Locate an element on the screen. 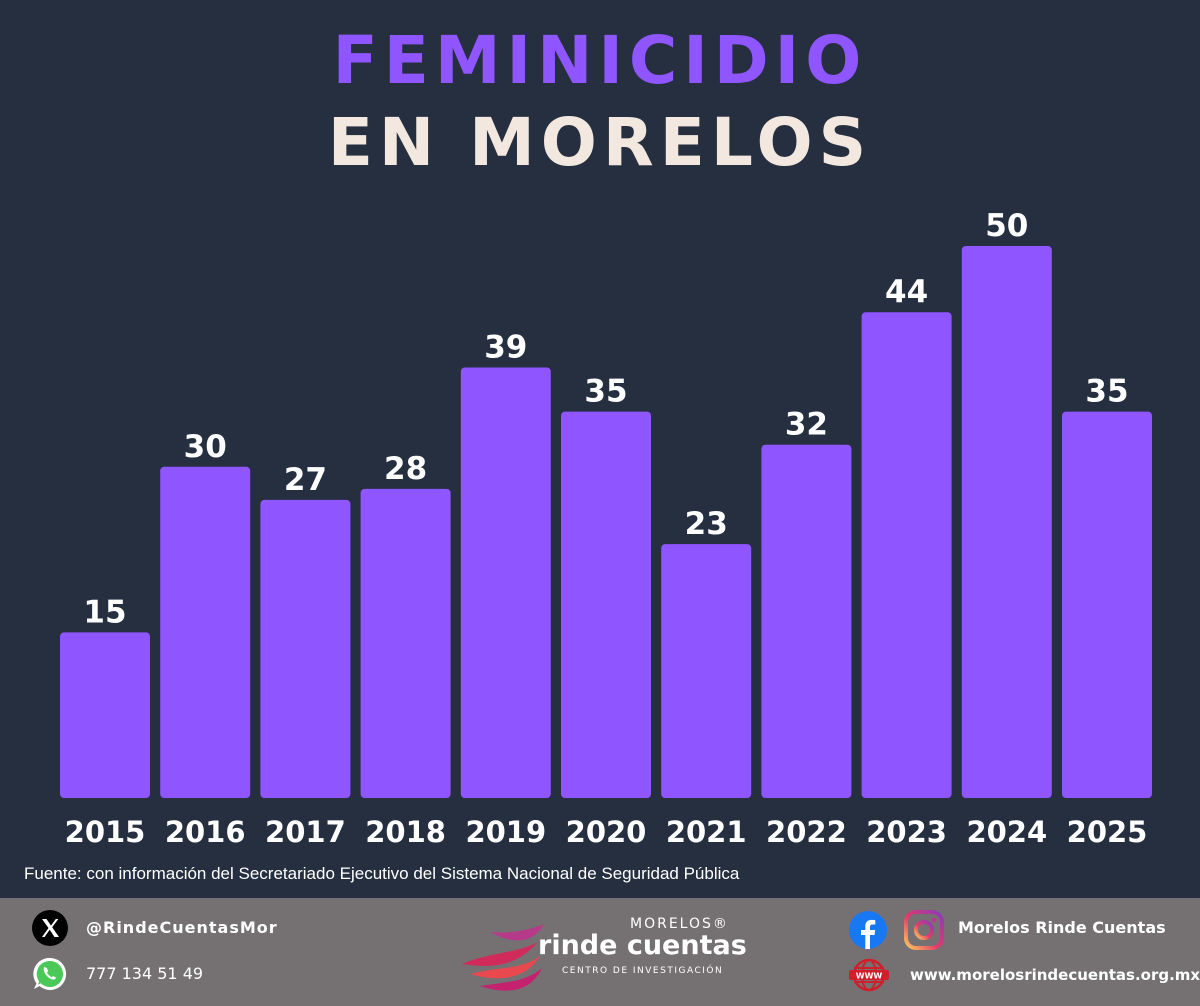  value-label-2017: 27 is located at coordinates (305, 480).